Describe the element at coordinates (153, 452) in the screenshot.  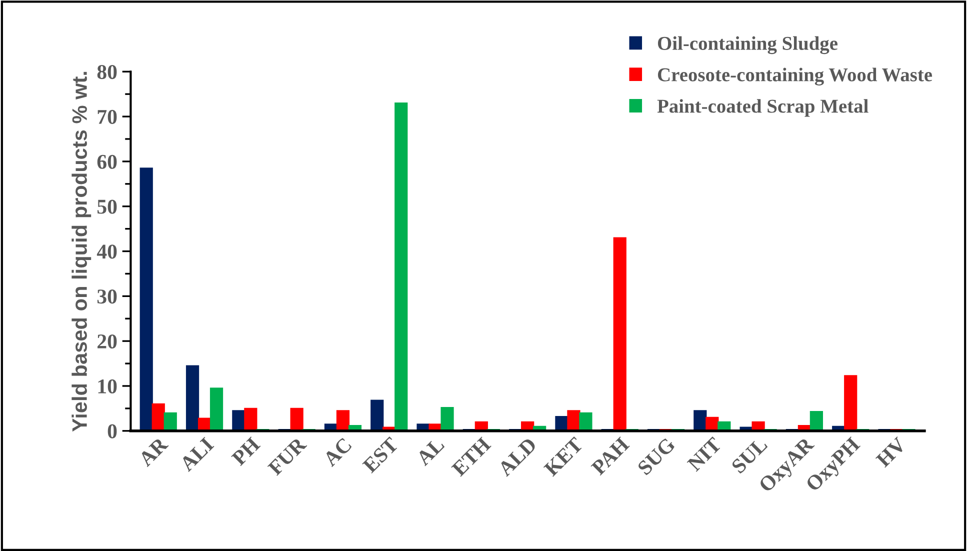
I see `x-tick-label: AR` at that location.